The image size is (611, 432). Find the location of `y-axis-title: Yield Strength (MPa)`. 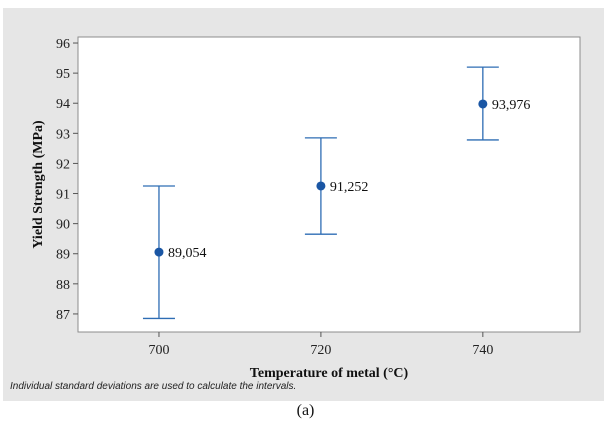

y-axis-title: Yield Strength (MPa) is located at coordinates (38, 184).